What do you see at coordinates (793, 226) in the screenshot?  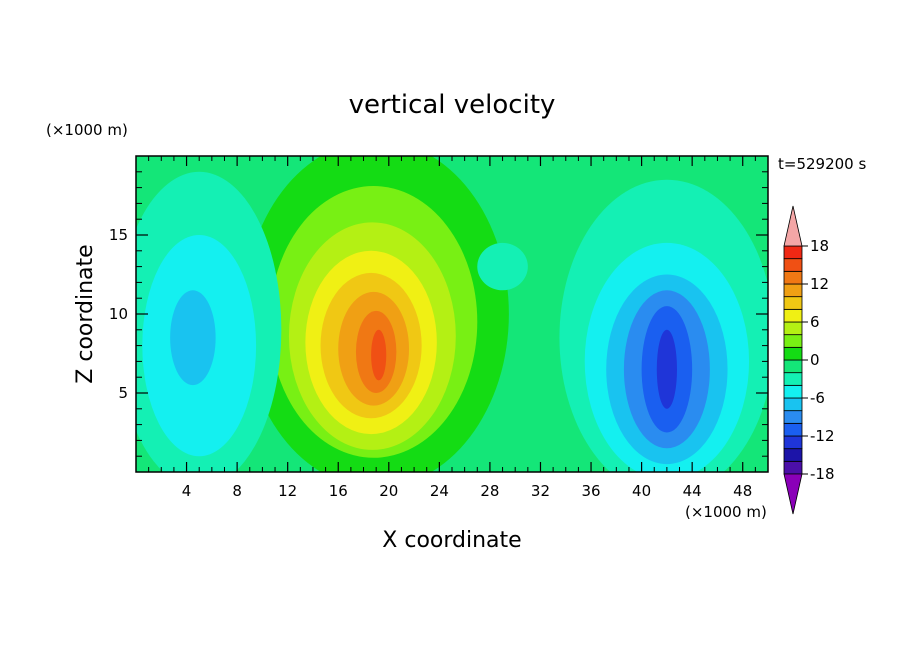 I see `colorbar-top-extension` at bounding box center [793, 226].